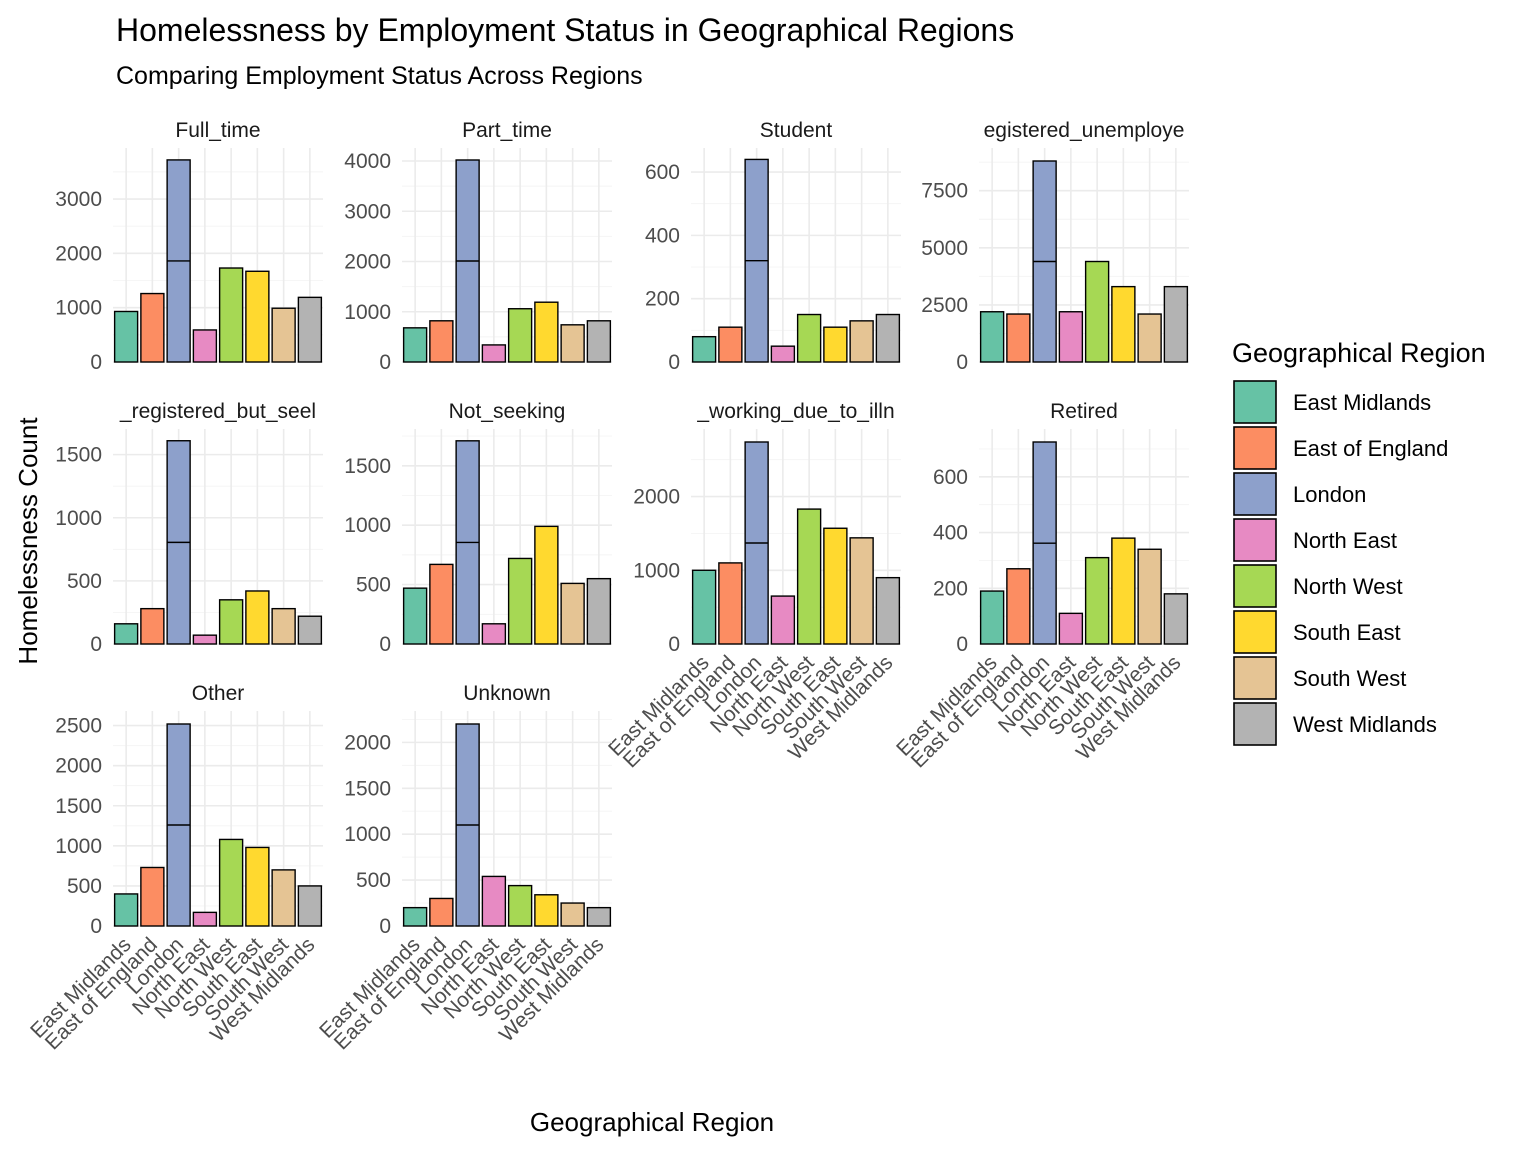 The height and width of the screenshot is (1152, 1536). What do you see at coordinates (78, 726) in the screenshot?
I see `y-tick-label: 2500` at bounding box center [78, 726].